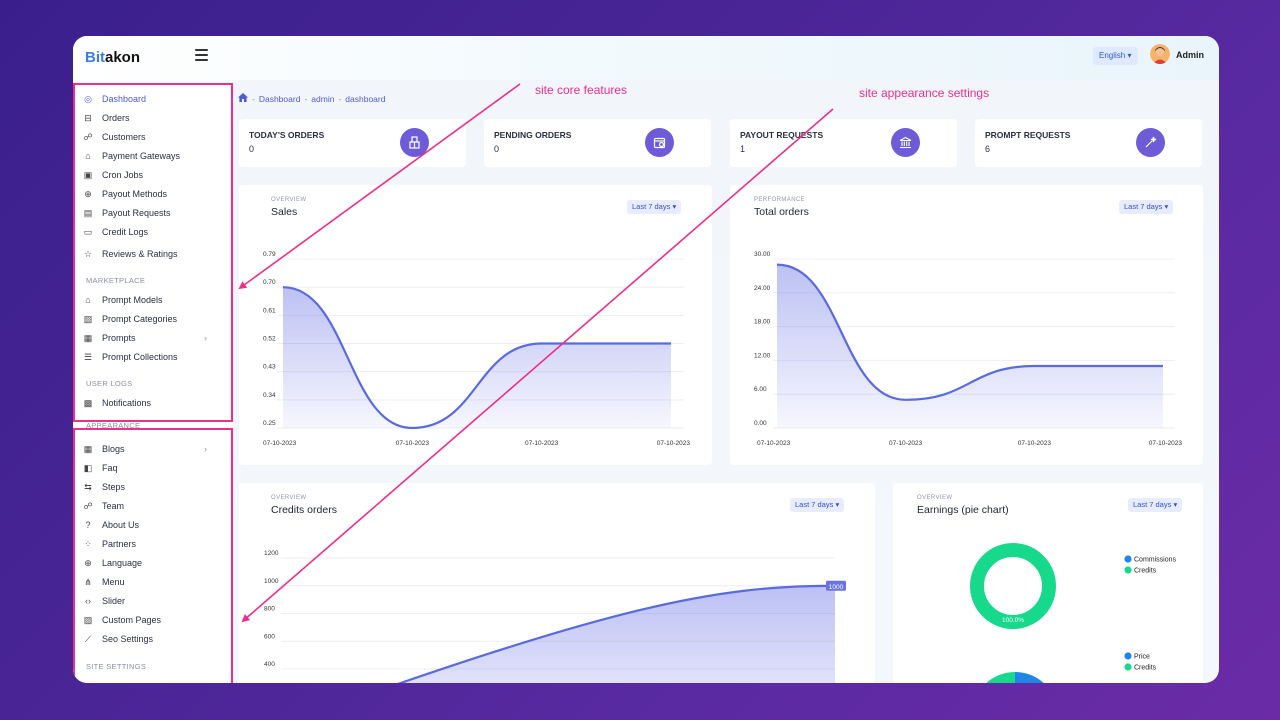 The image size is (1280, 720). I want to click on chevron-right-icon: ›, so click(205, 449).